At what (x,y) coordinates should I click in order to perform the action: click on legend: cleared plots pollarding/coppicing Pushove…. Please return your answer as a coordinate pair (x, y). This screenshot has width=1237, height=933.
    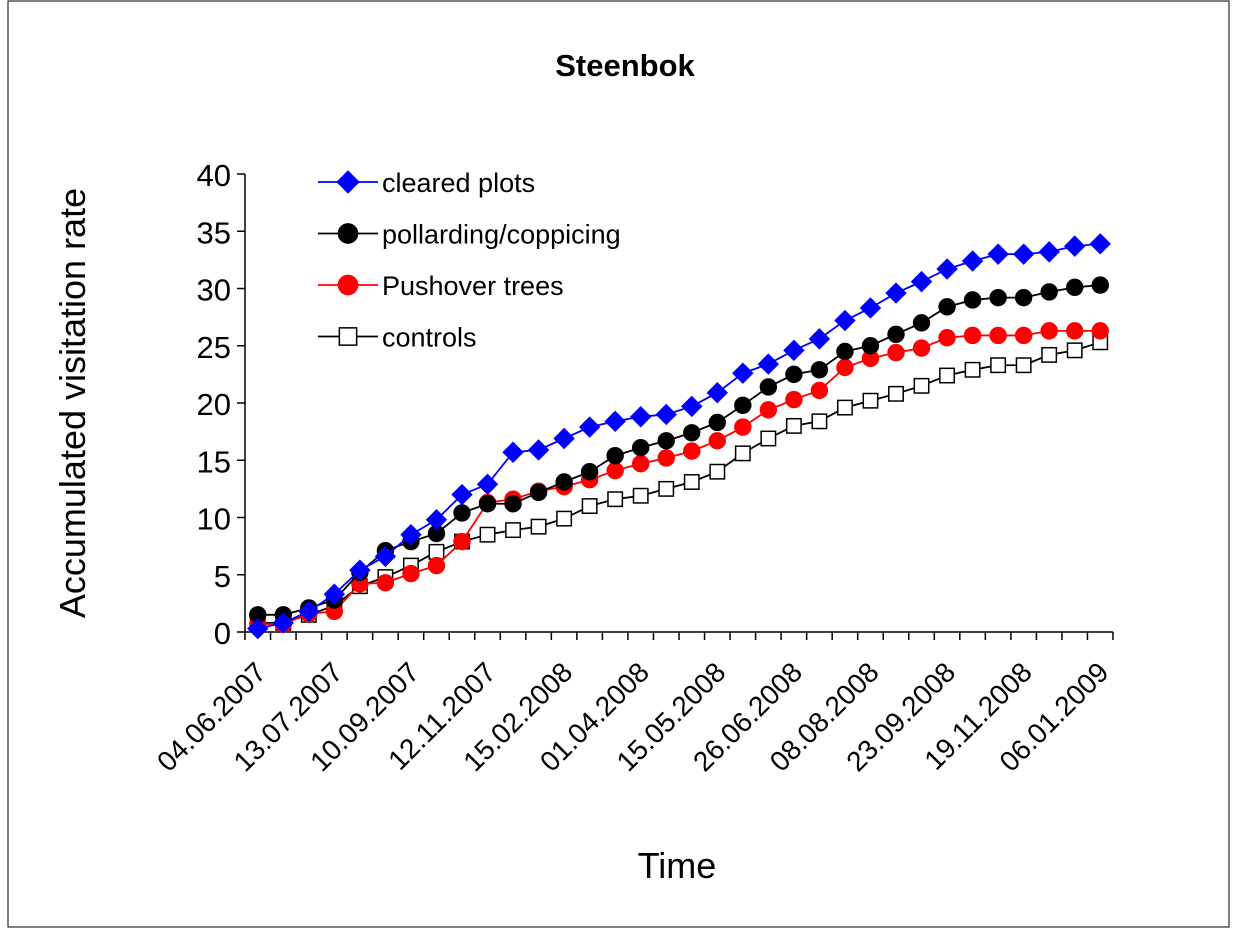
    Looking at the image, I should click on (469, 260).